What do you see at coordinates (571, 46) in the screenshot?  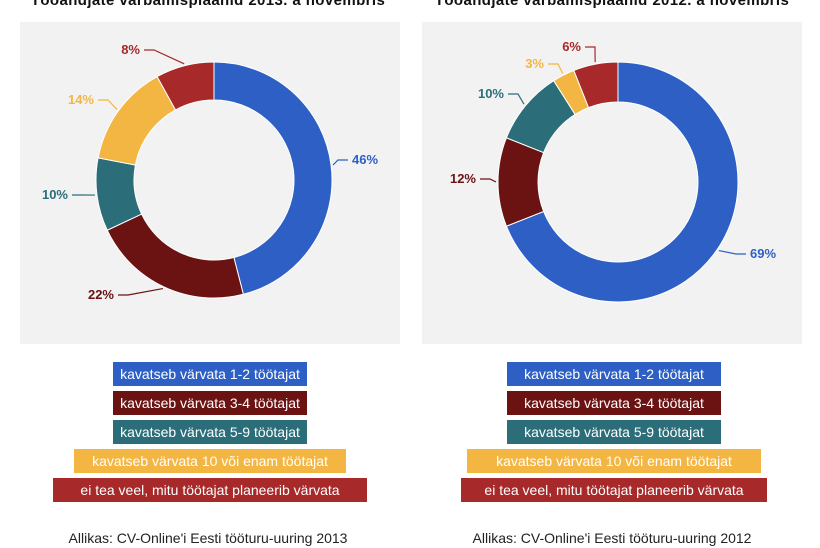 I see `slice-label-5: 6%` at bounding box center [571, 46].